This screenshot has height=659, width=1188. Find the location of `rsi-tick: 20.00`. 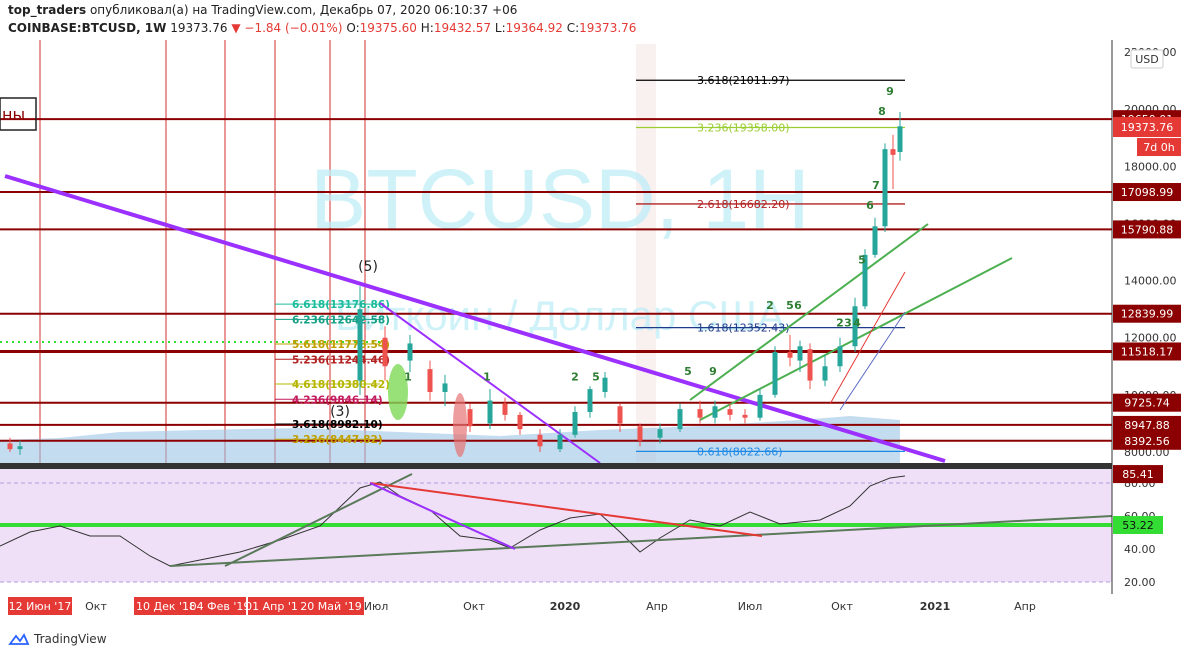

rsi-tick: 20.00 is located at coordinates (1140, 582).